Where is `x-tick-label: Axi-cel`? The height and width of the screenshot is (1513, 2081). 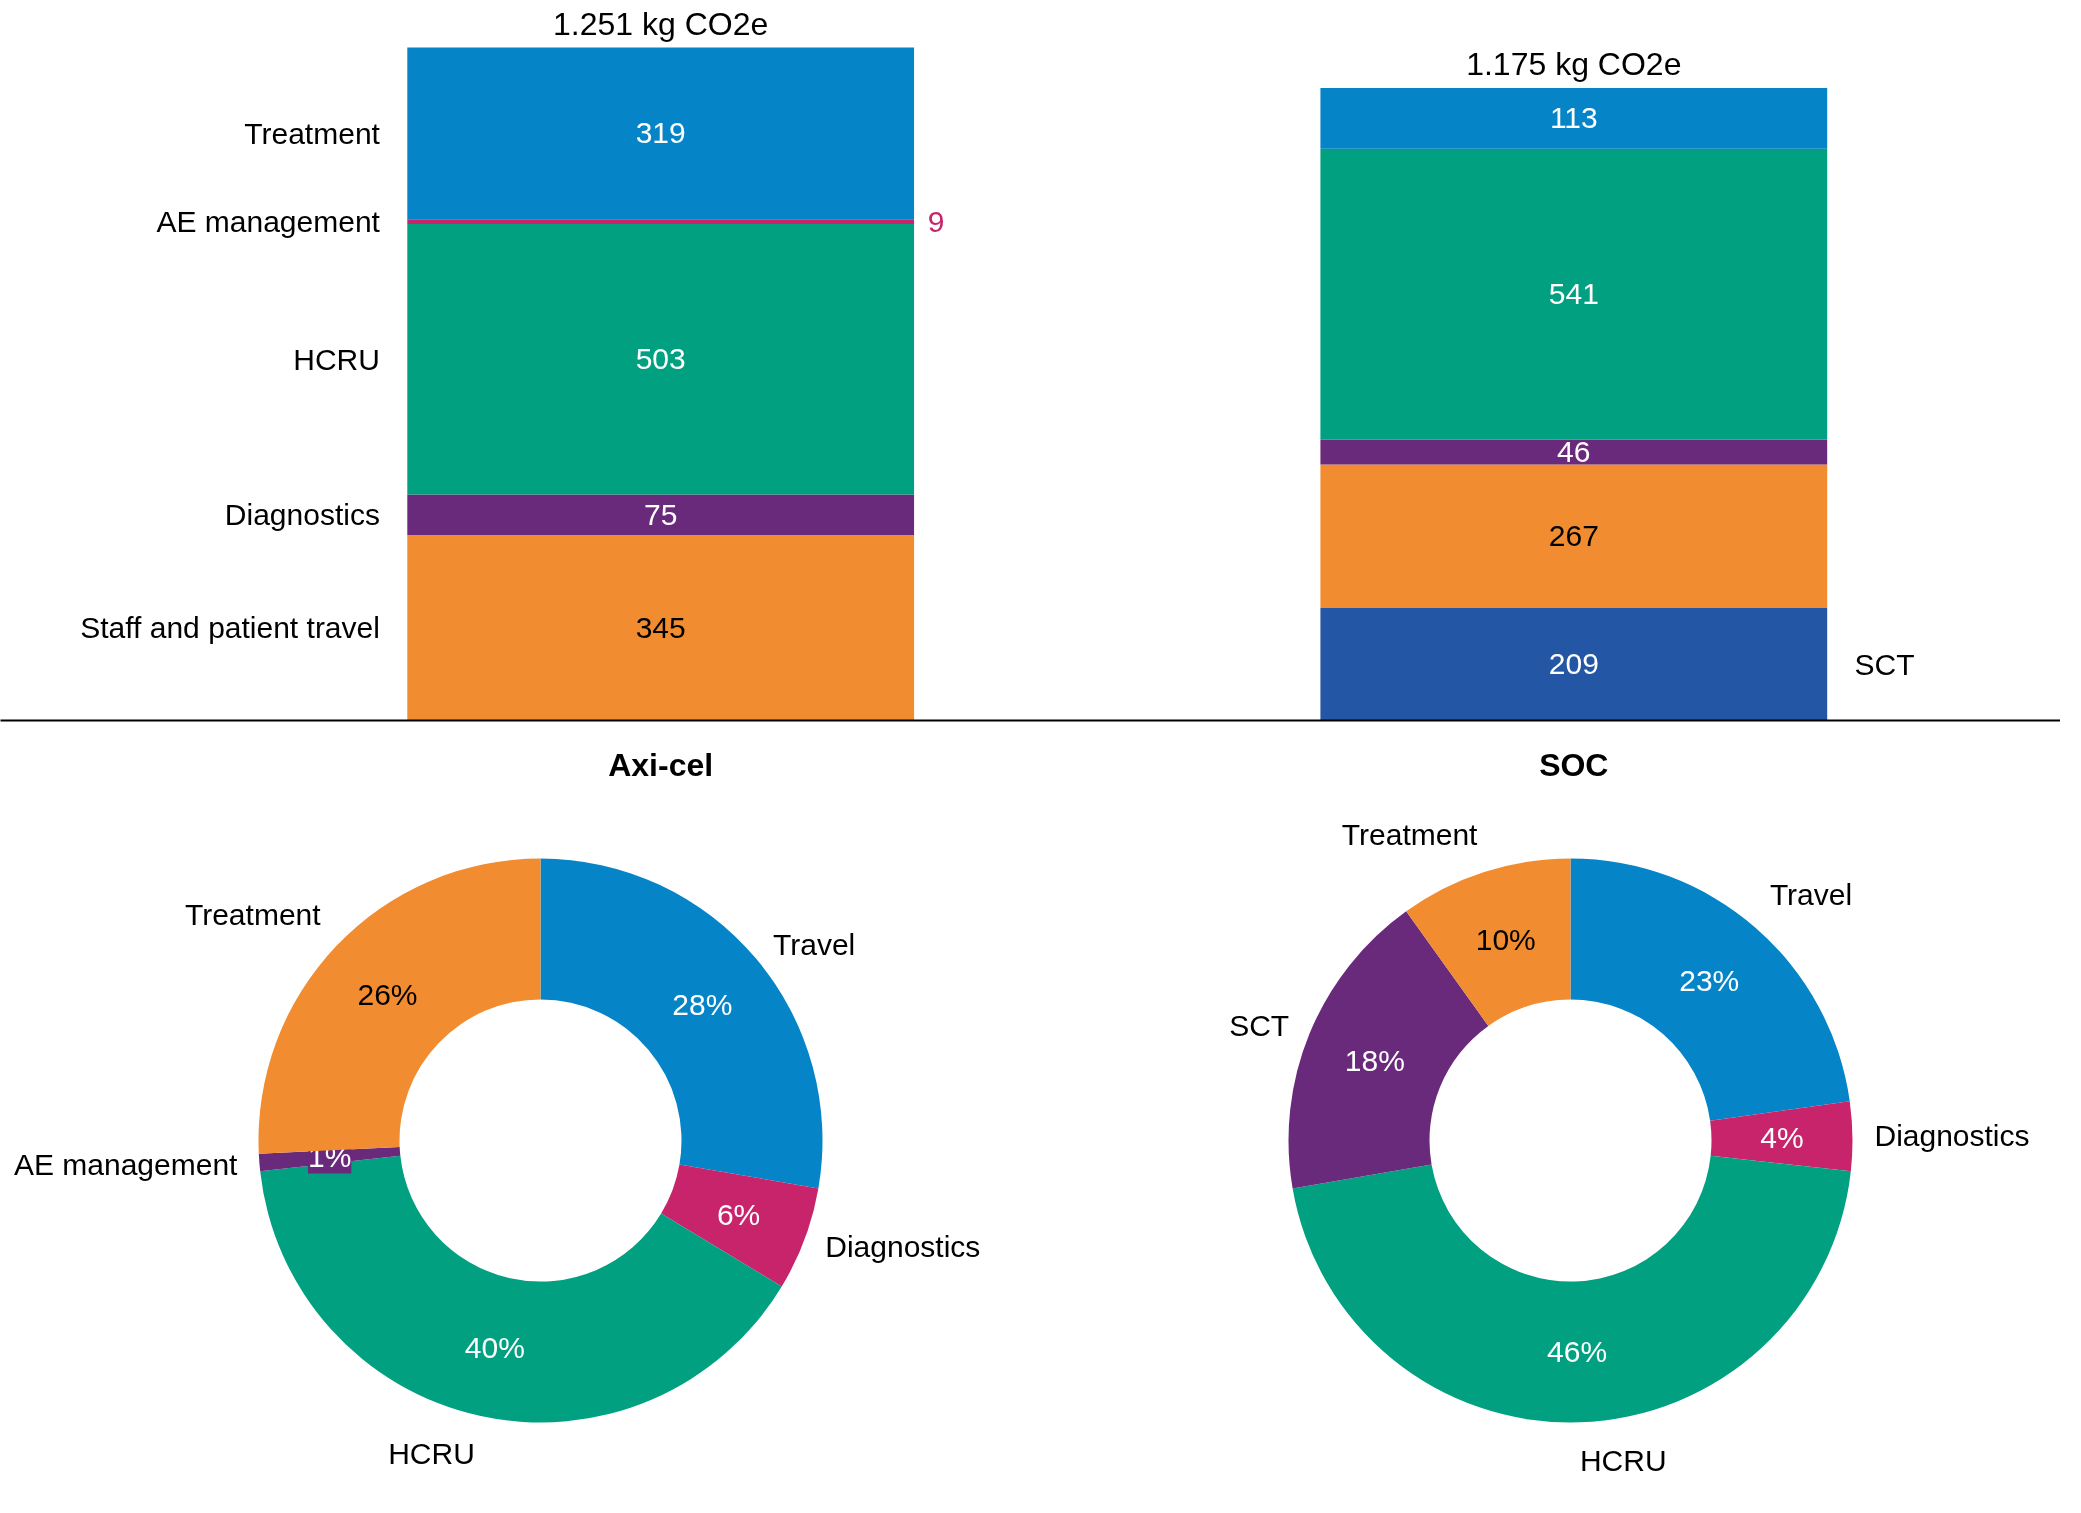
x-tick-label: Axi-cel is located at coordinates (661, 764).